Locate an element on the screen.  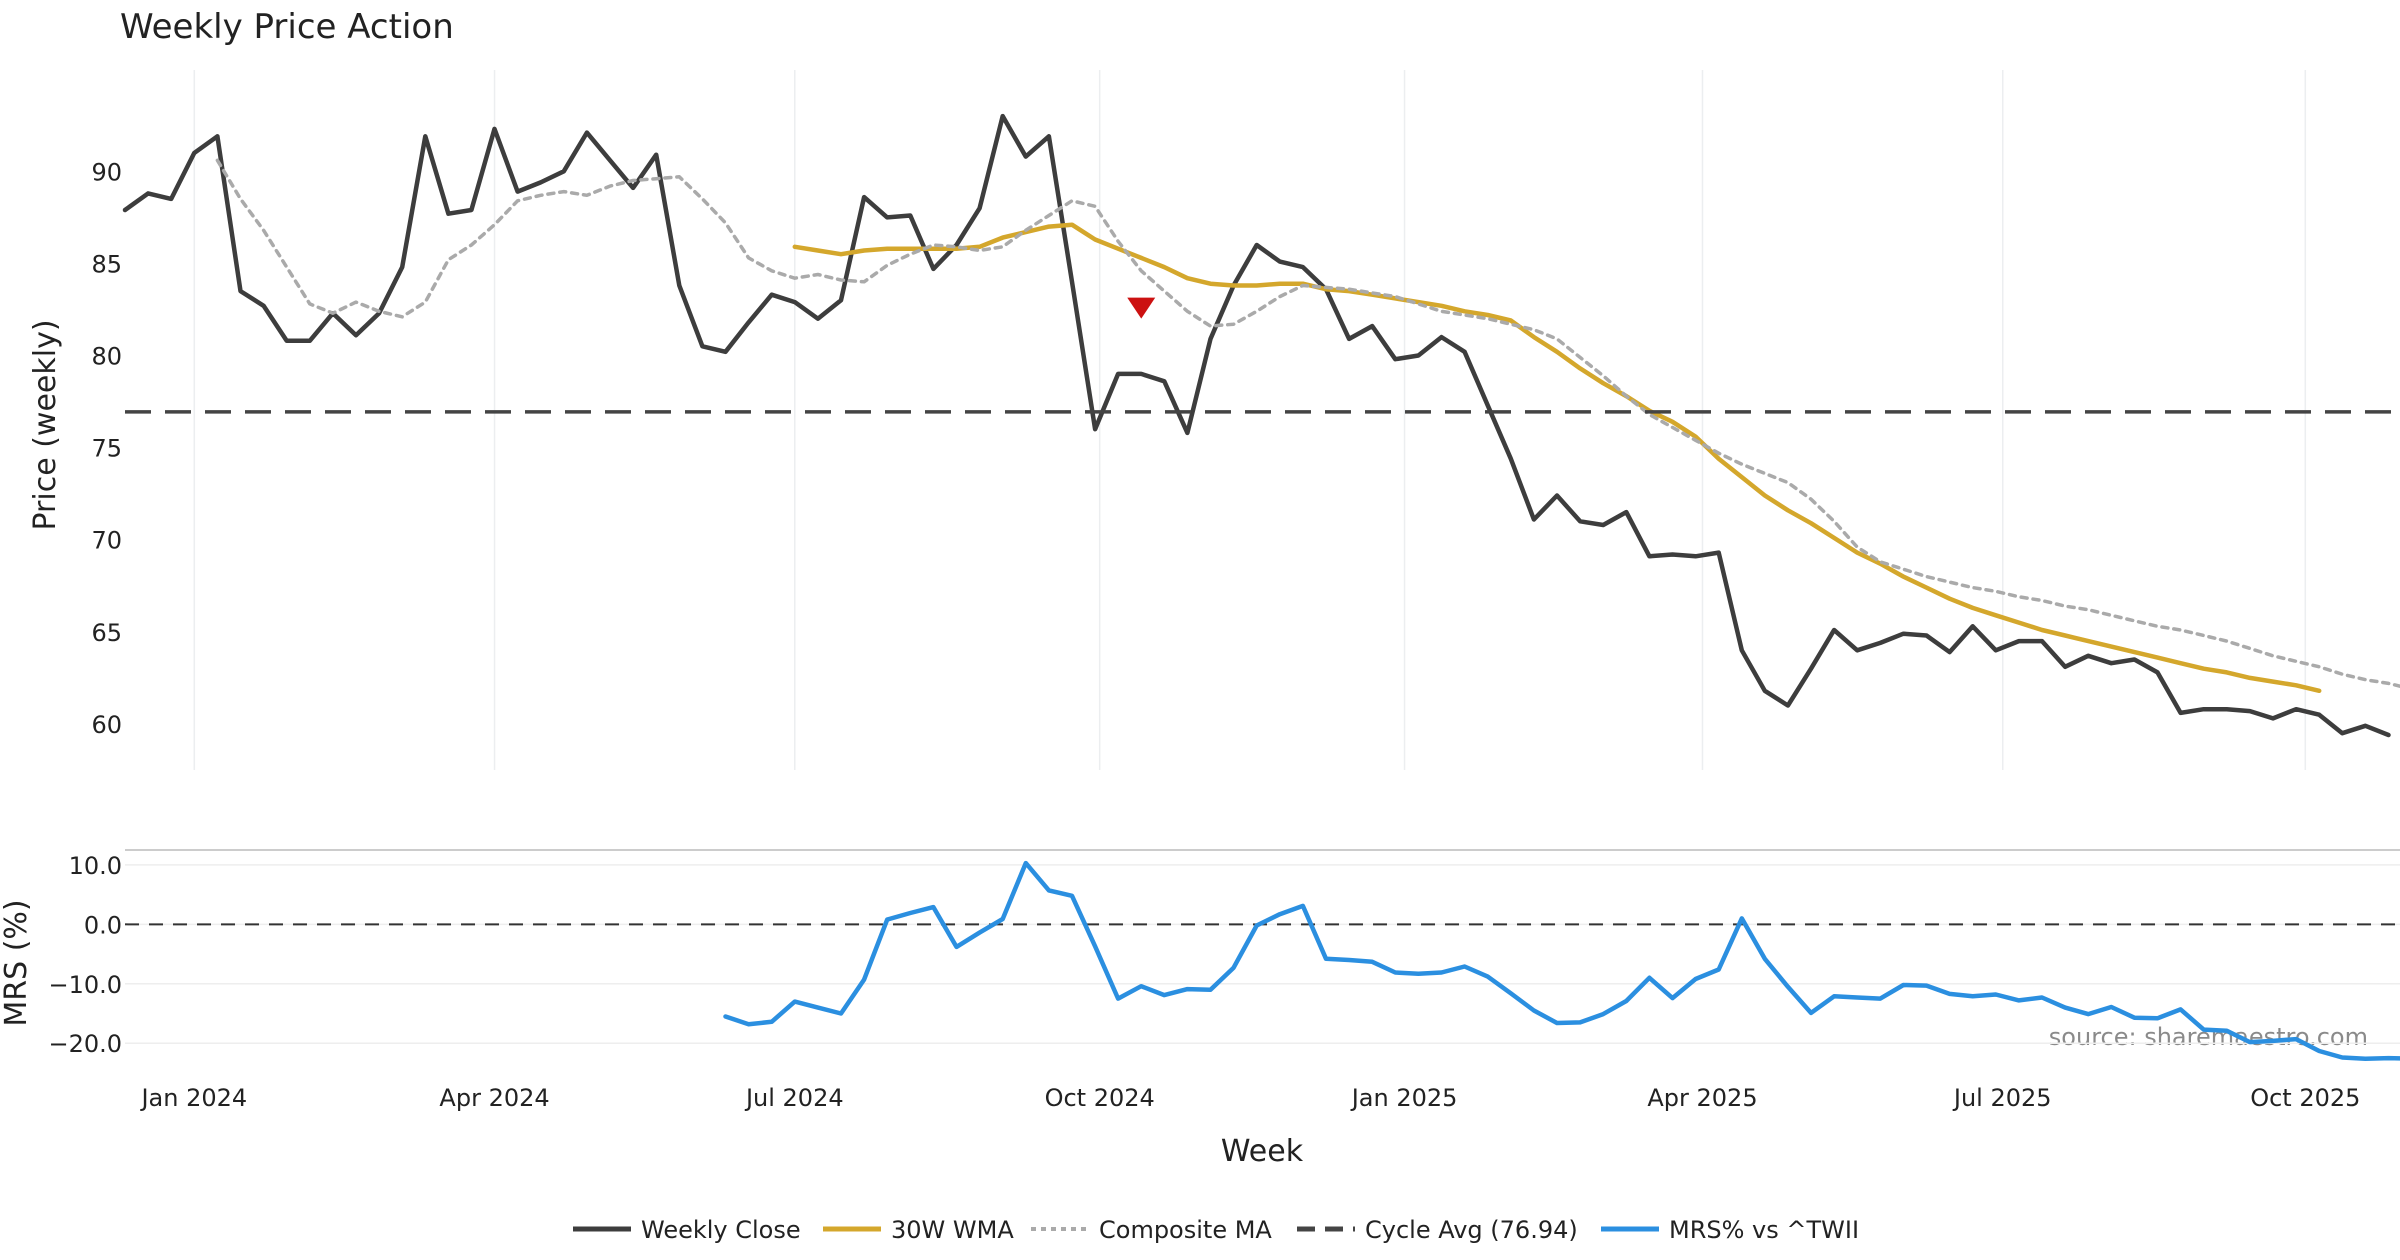
x-tick-label: Jul 2024 is located at coordinates (794, 1098).